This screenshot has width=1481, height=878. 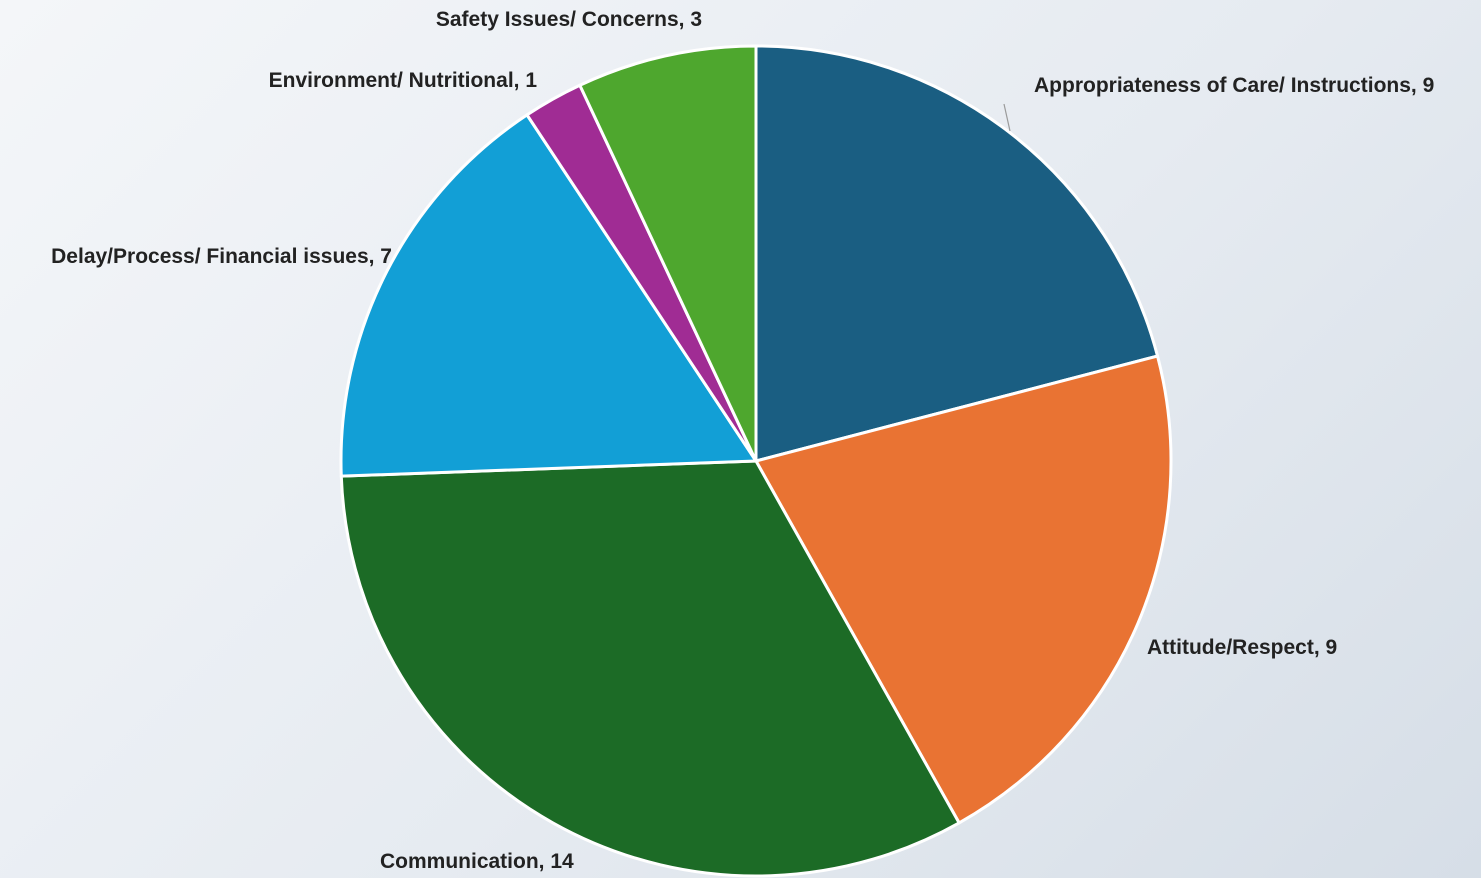 What do you see at coordinates (1242, 647) in the screenshot?
I see `data-label-attitude-respect: Attitude/Respect, 9` at bounding box center [1242, 647].